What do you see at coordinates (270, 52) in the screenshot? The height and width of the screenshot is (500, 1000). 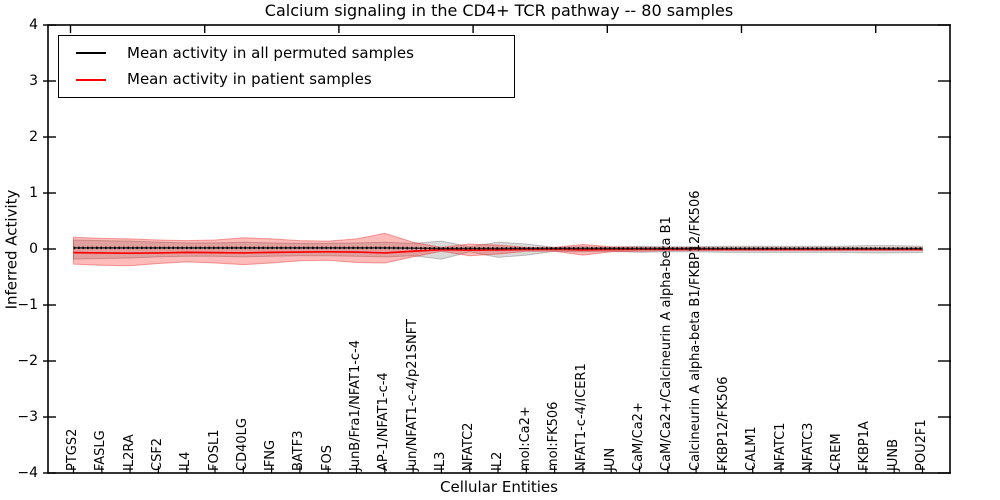 I see `legend-label-permuted: Mean activity in all permuted samples` at bounding box center [270, 52].